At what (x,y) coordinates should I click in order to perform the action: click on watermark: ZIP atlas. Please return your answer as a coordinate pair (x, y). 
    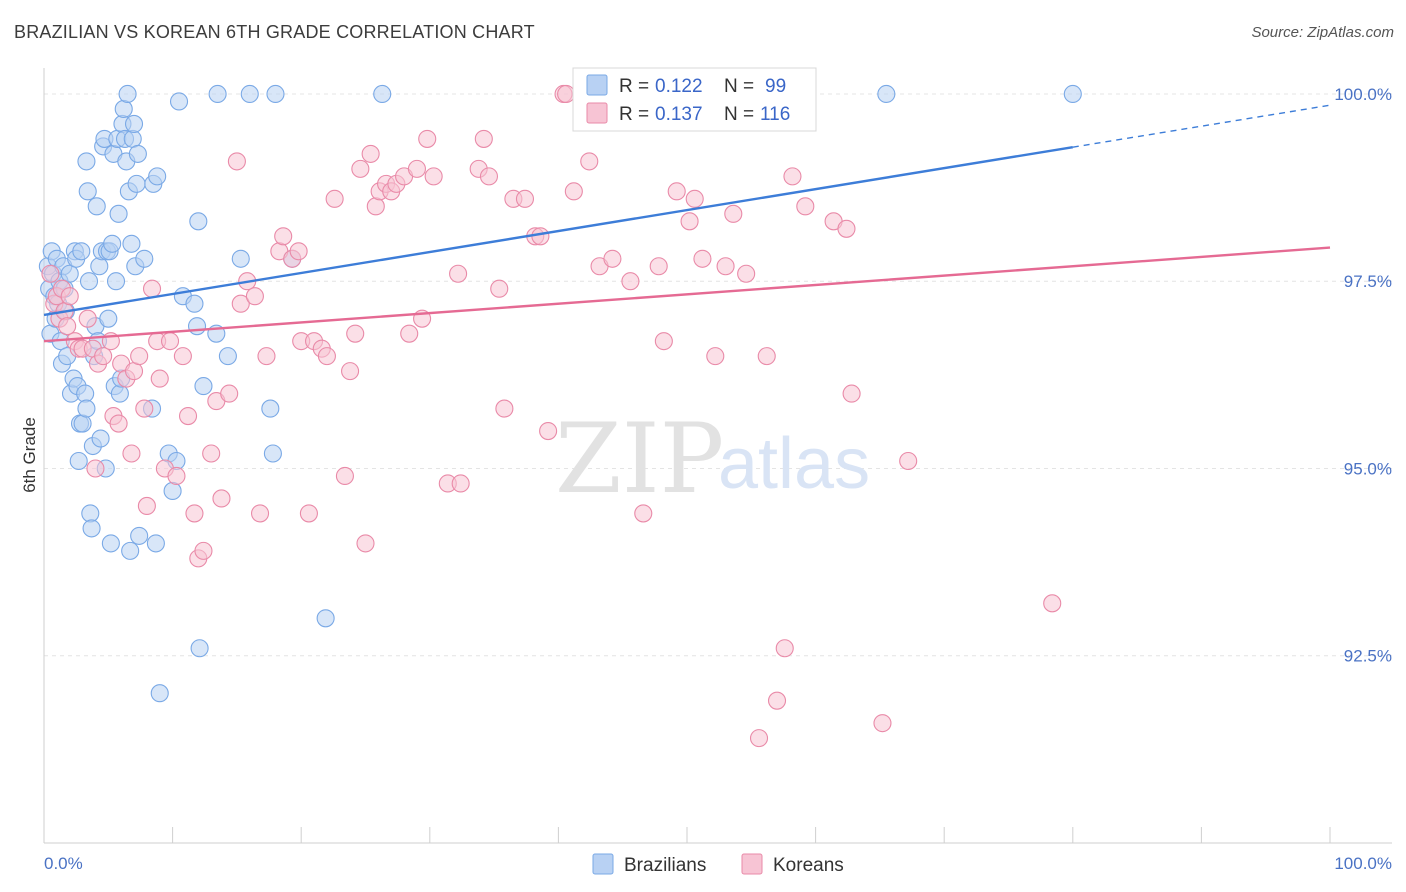
    Looking at the image, I should click on (712, 459).